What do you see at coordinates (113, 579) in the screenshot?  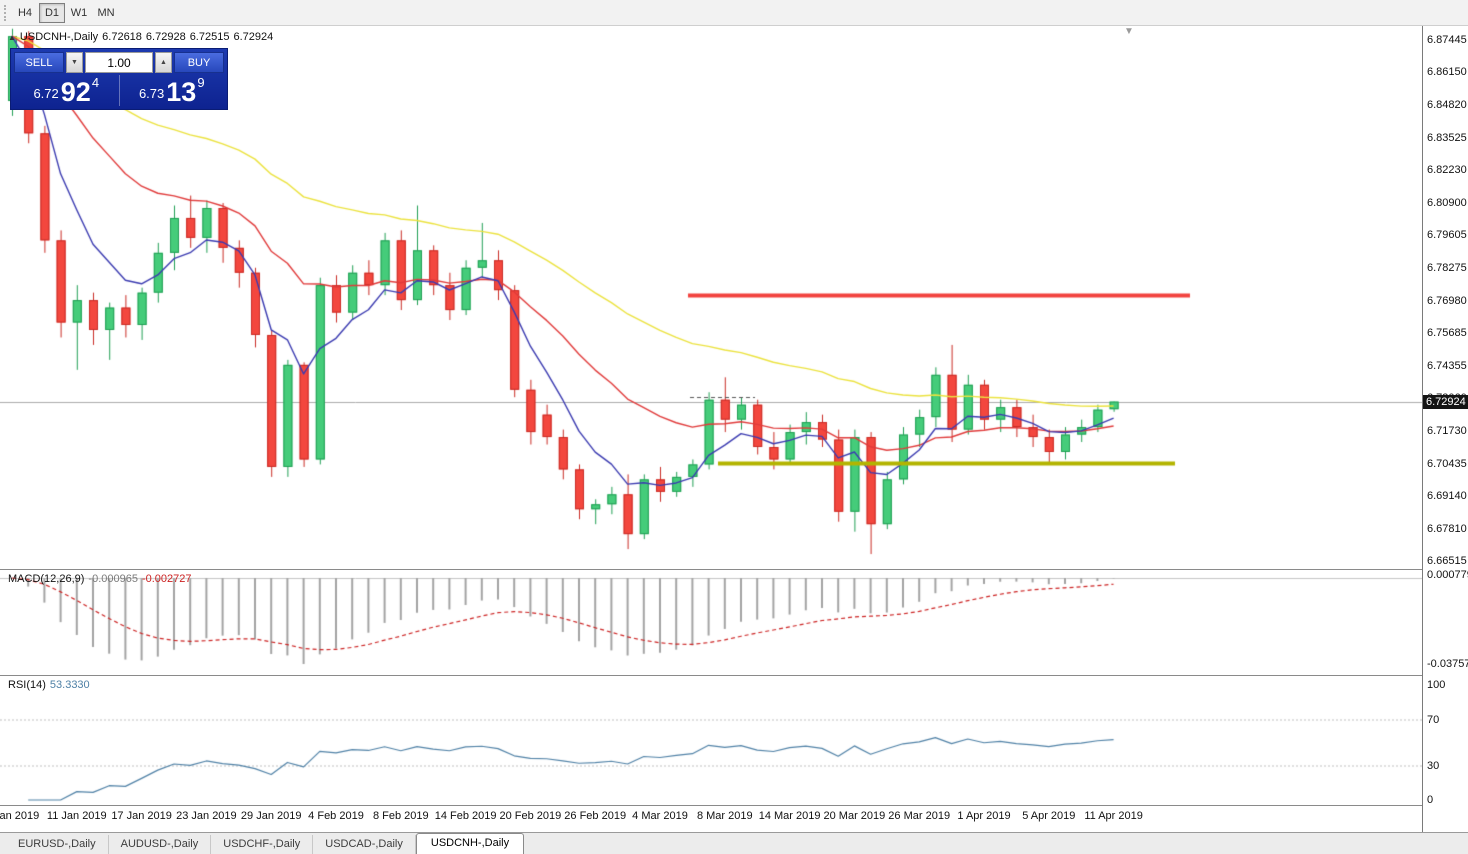 I see `macd-value-main: -0.000965` at bounding box center [113, 579].